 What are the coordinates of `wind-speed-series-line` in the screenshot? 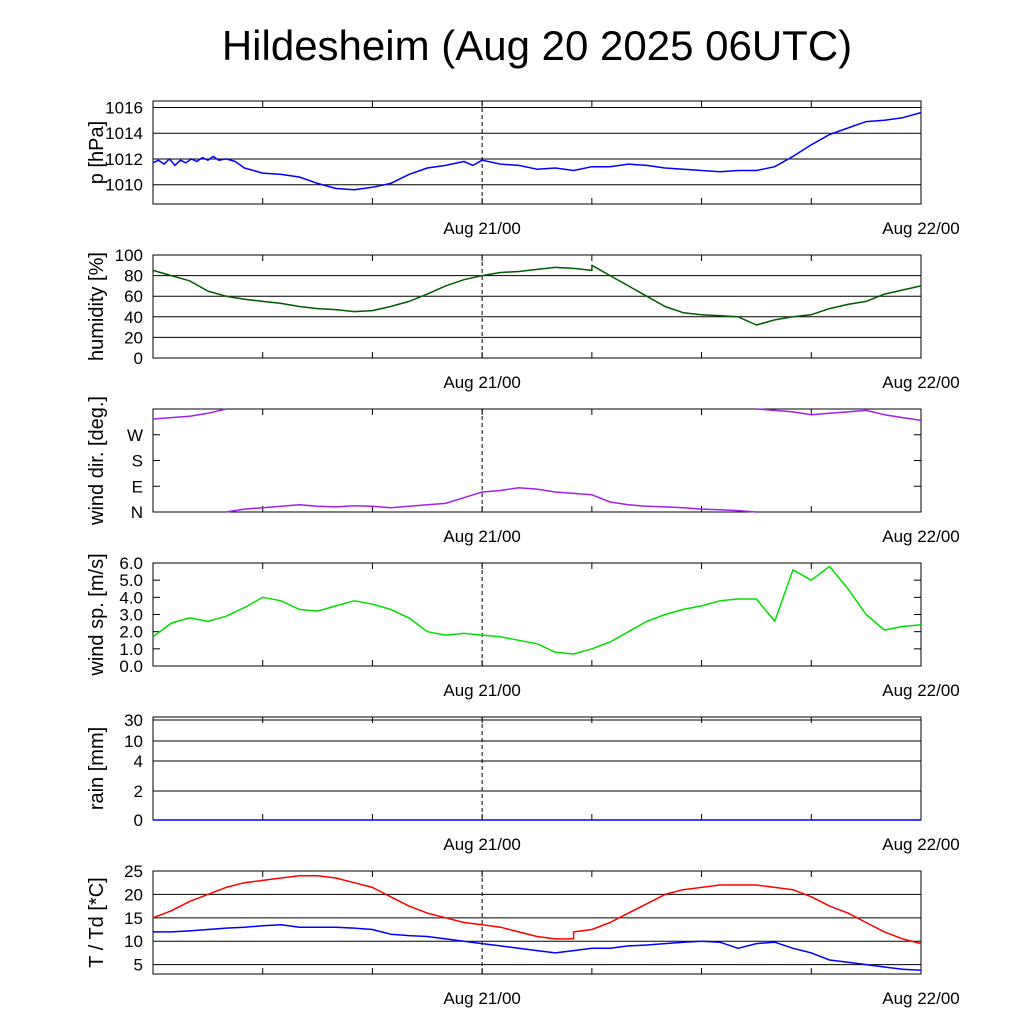 It's located at (537, 610).